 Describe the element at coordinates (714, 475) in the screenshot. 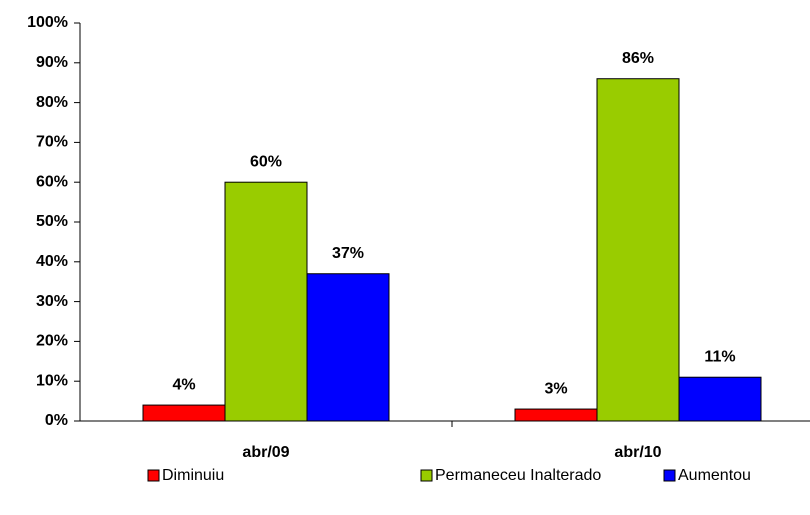

I see `legend-label: Aumentou` at that location.